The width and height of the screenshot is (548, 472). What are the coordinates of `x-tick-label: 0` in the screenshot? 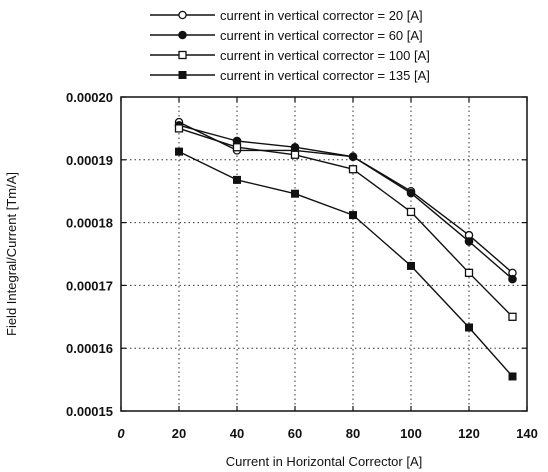 It's located at (121, 433).